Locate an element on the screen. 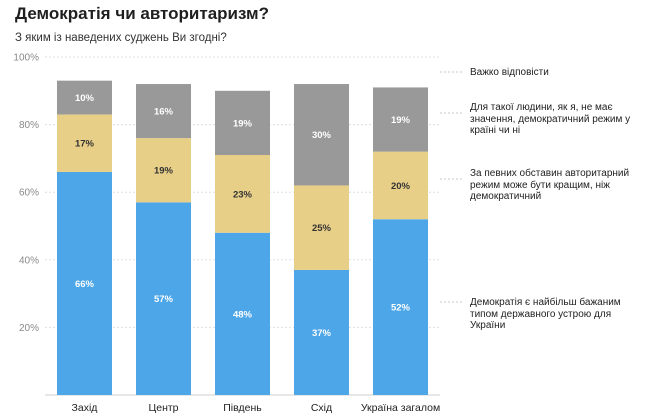 This screenshot has width=650, height=419. data-label: 52% is located at coordinates (401, 308).